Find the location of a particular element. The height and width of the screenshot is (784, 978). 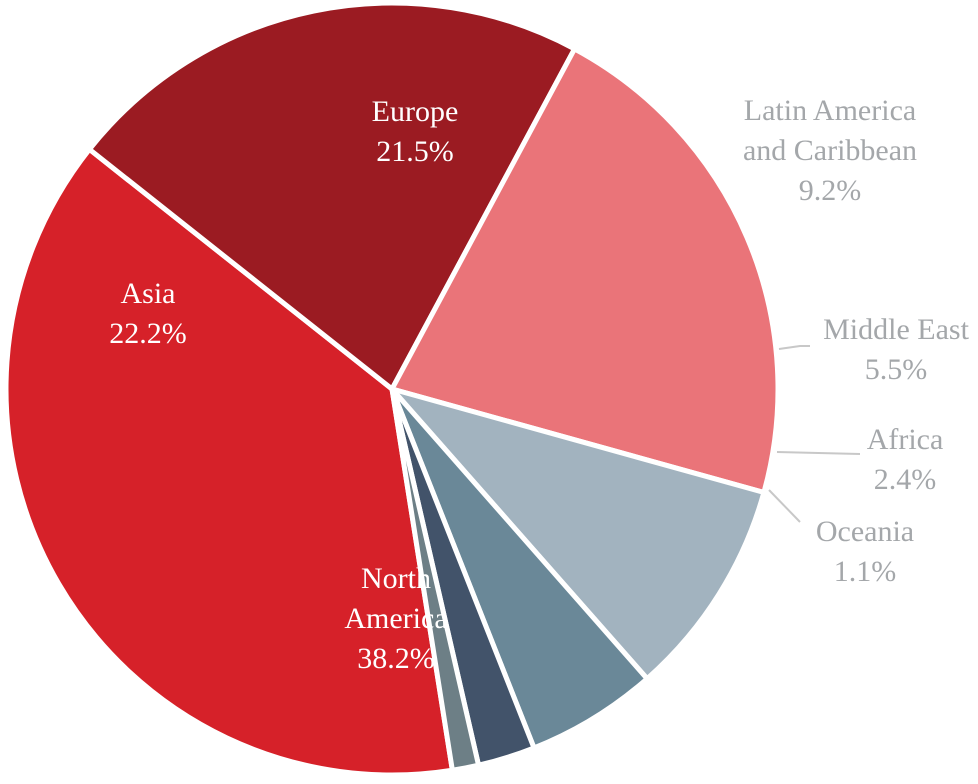

slice-label-africa: Africa 2.4% is located at coordinates (905, 459).